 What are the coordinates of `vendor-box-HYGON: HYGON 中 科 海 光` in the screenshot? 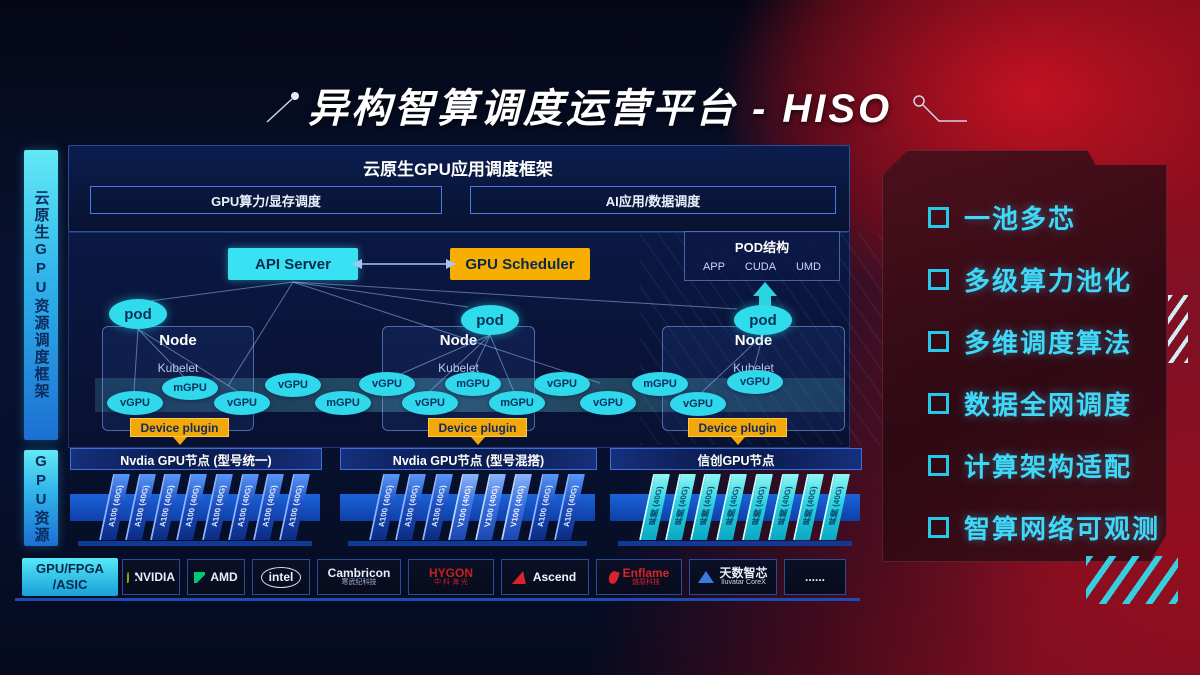 It's located at (451, 577).